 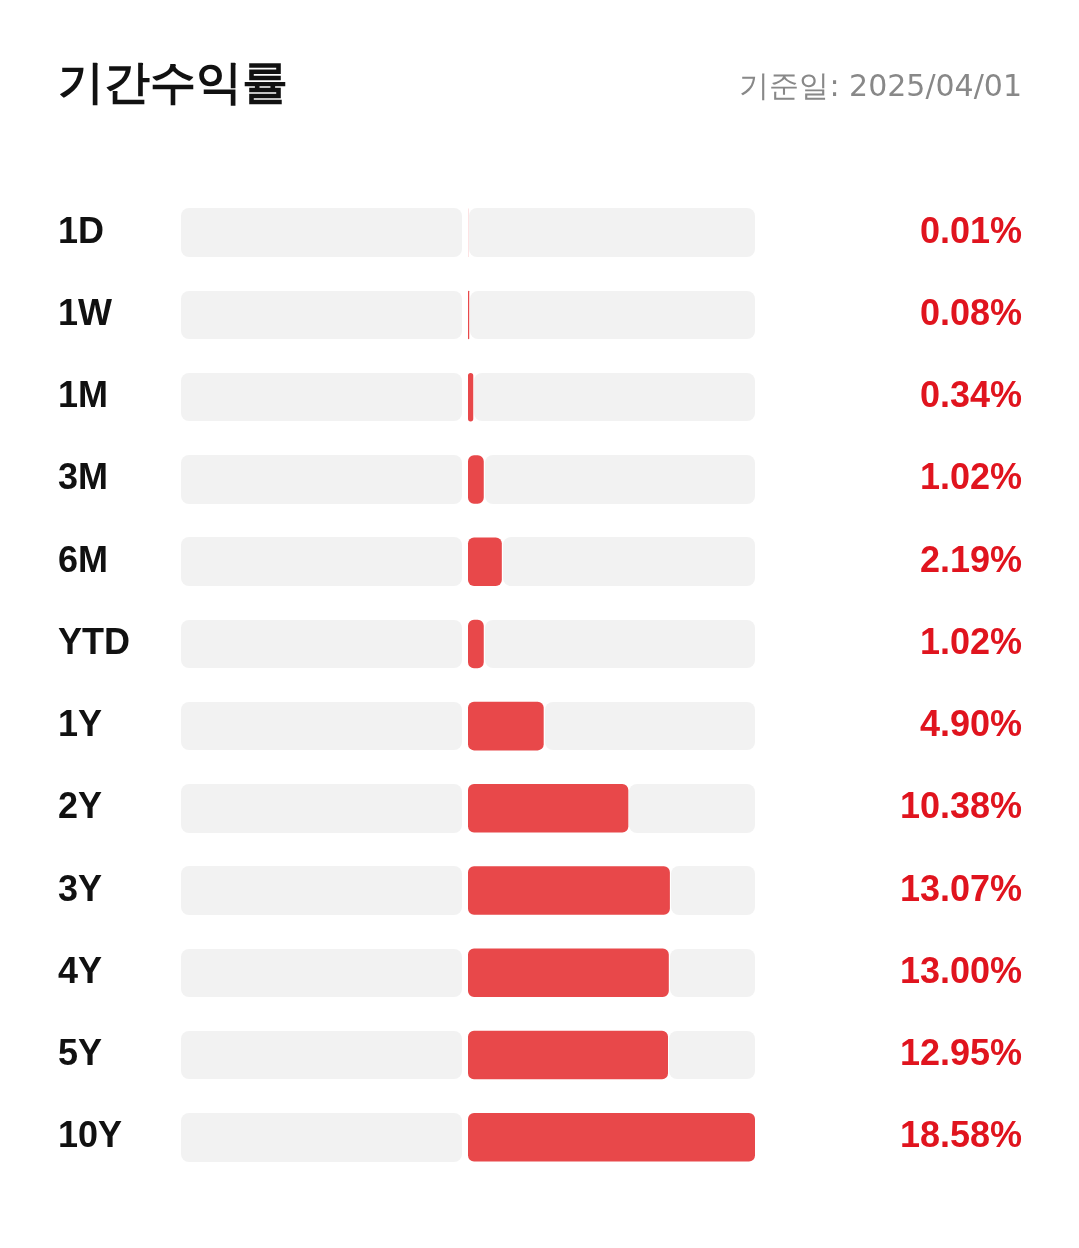 I want to click on data-label: 0.08%, so click(x=970, y=312).